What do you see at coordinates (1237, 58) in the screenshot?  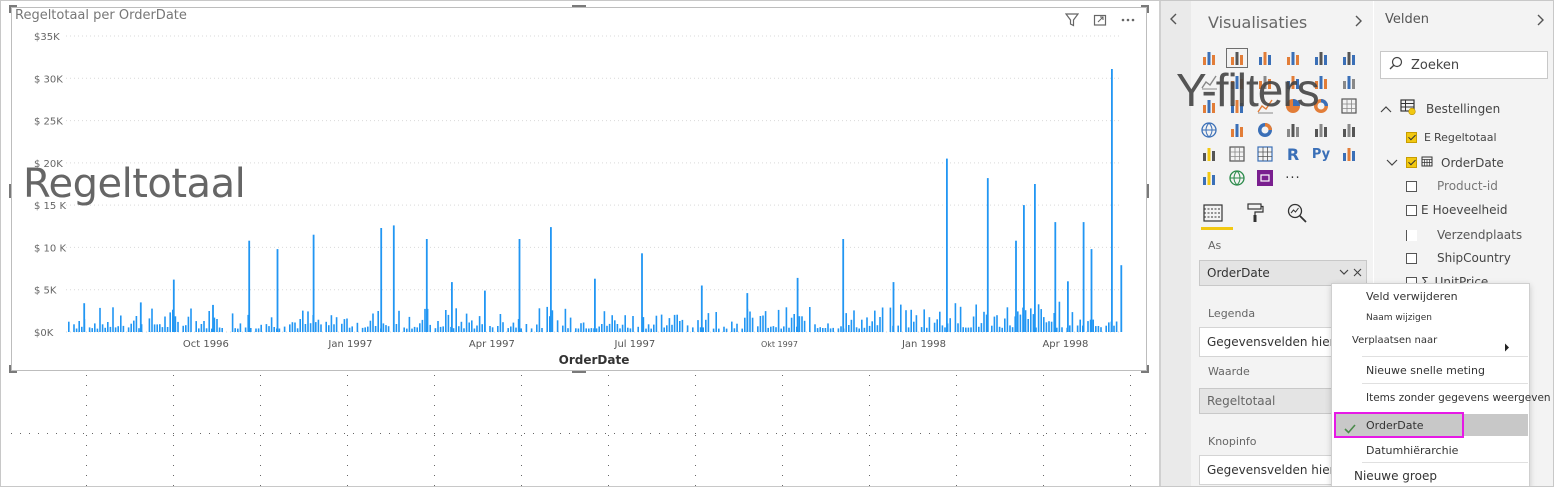 I see `clustered-column-icon` at bounding box center [1237, 58].